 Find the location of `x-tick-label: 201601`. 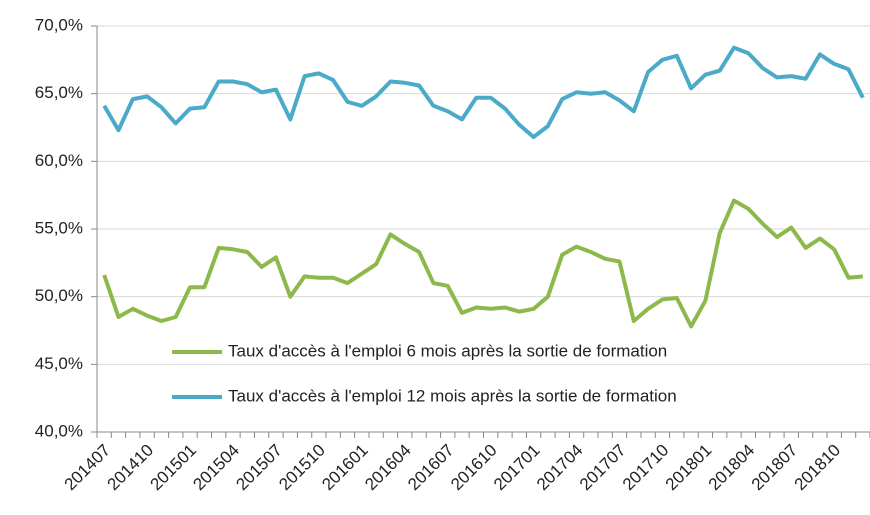

x-tick-label: 201601 is located at coordinates (345, 468).